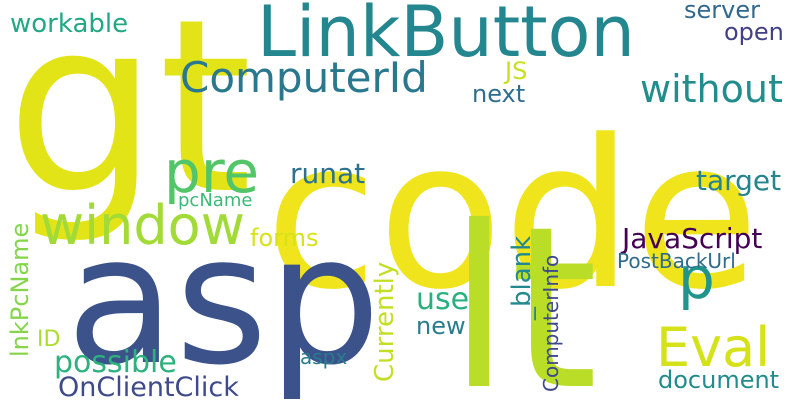 The height and width of the screenshot is (400, 800). What do you see at coordinates (522, 278) in the screenshot?
I see `word-blank: _blank` at bounding box center [522, 278].